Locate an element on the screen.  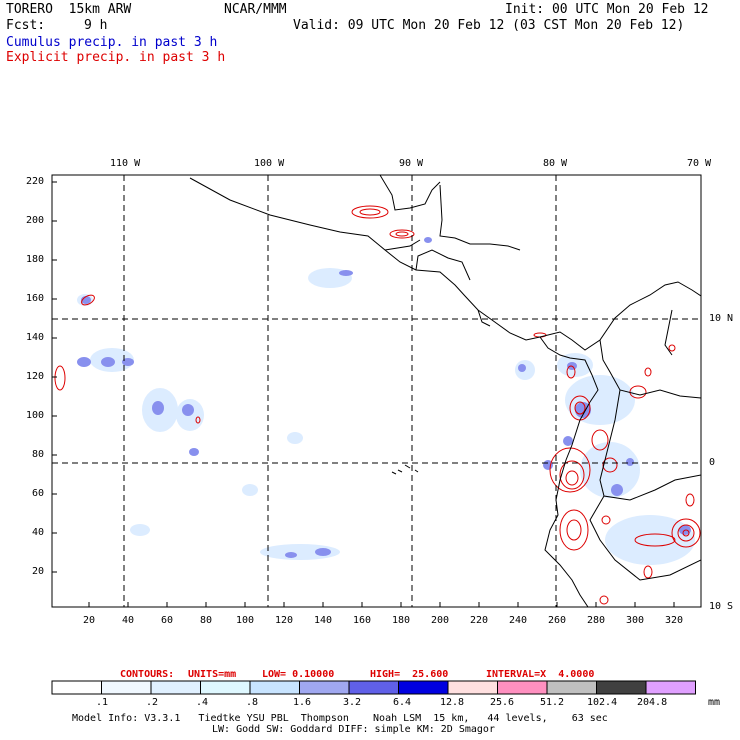
model-title: TORERO 15km ARW is located at coordinates (69, 9).